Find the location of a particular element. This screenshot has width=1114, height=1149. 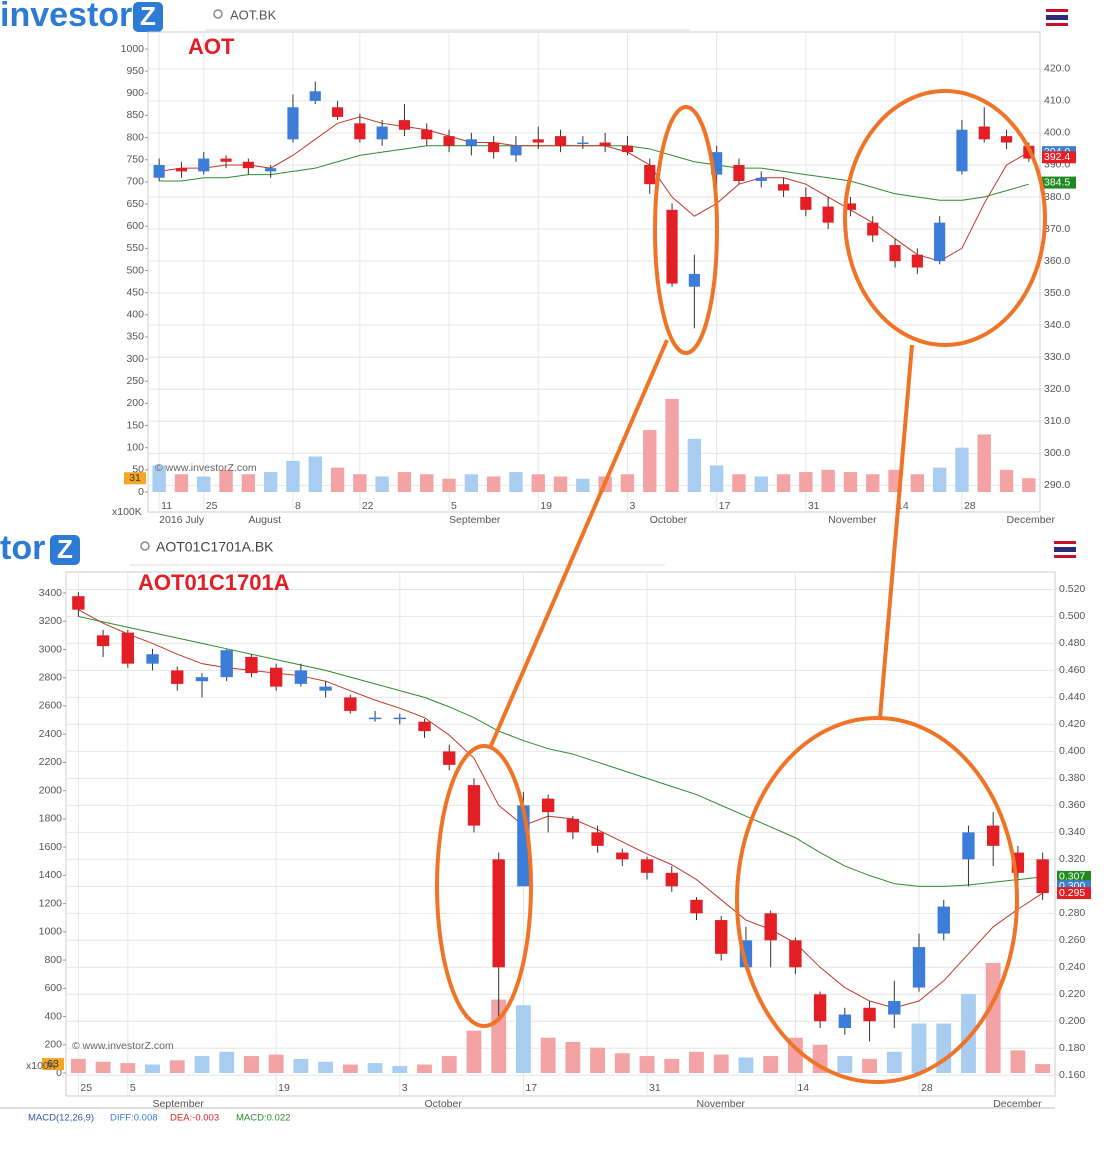

month-label: September is located at coordinates (179, 1104).